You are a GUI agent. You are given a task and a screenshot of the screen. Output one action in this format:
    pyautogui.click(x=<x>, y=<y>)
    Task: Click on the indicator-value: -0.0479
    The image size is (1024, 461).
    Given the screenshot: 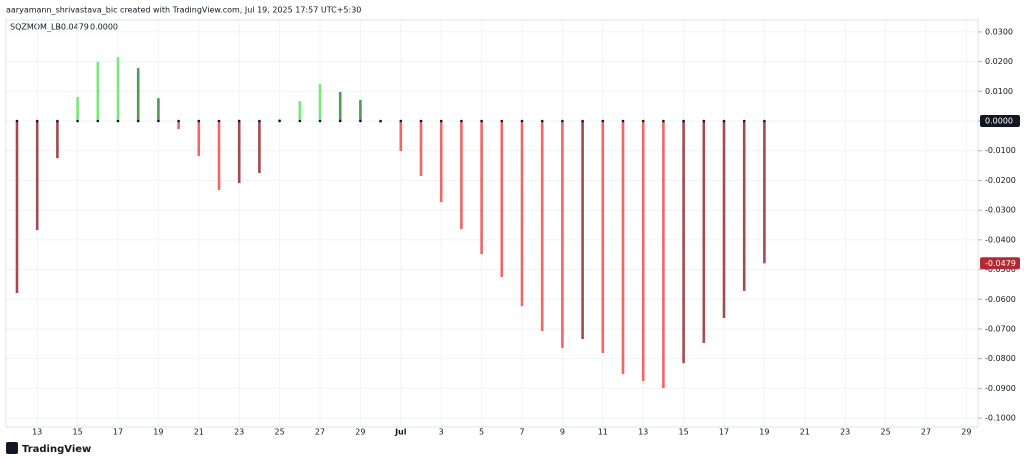 What is the action you would take?
    pyautogui.click(x=73, y=27)
    